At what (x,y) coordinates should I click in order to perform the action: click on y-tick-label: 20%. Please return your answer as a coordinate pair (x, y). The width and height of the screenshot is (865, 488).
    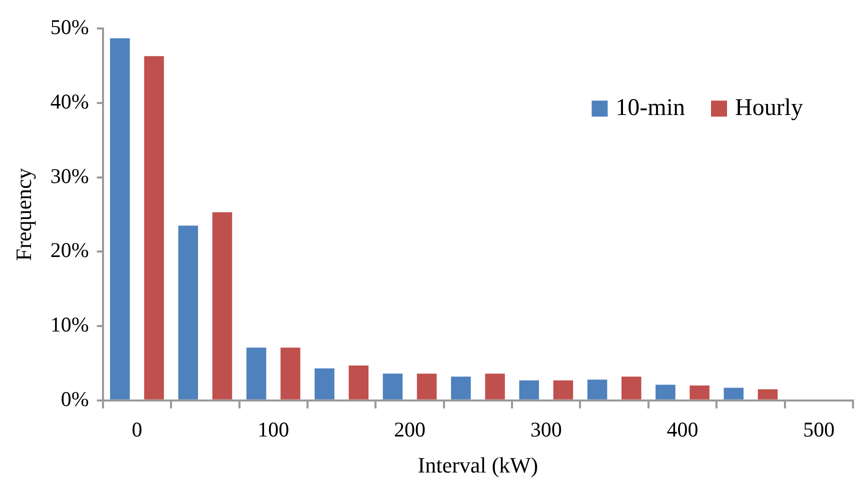
    Looking at the image, I should click on (69, 250).